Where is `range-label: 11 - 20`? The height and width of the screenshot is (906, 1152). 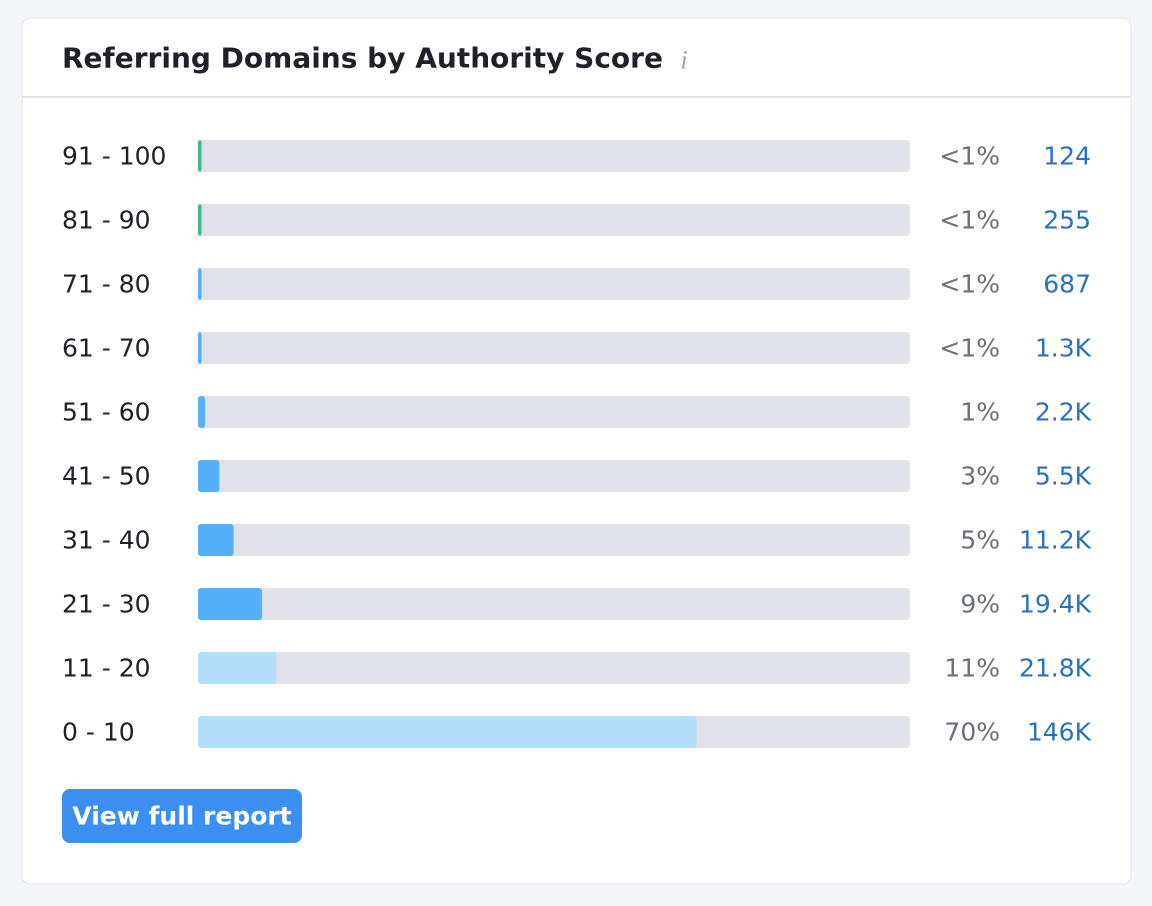
range-label: 11 - 20 is located at coordinates (106, 668).